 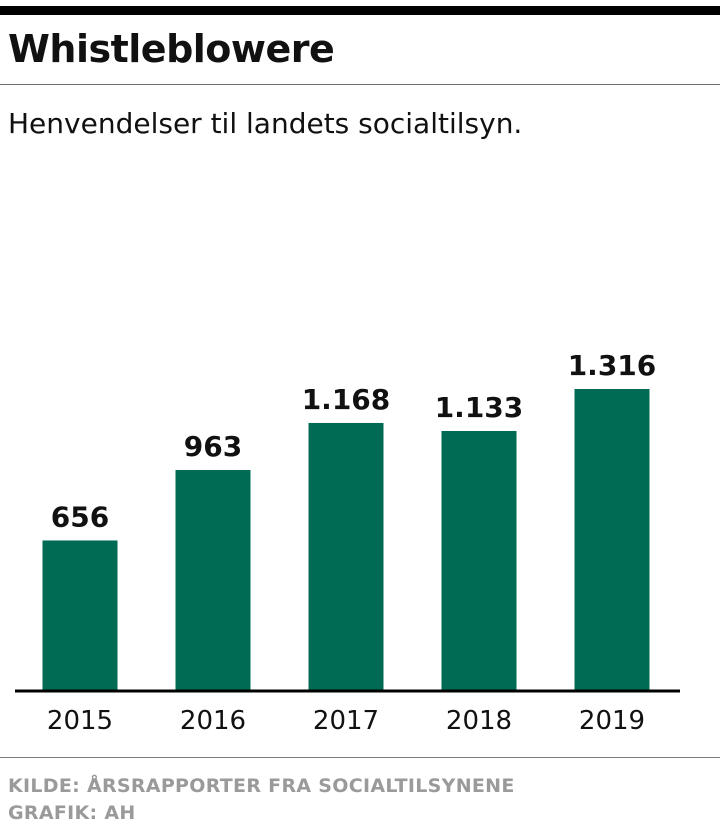 What do you see at coordinates (479, 407) in the screenshot?
I see `value-label-2018: 1.133` at bounding box center [479, 407].